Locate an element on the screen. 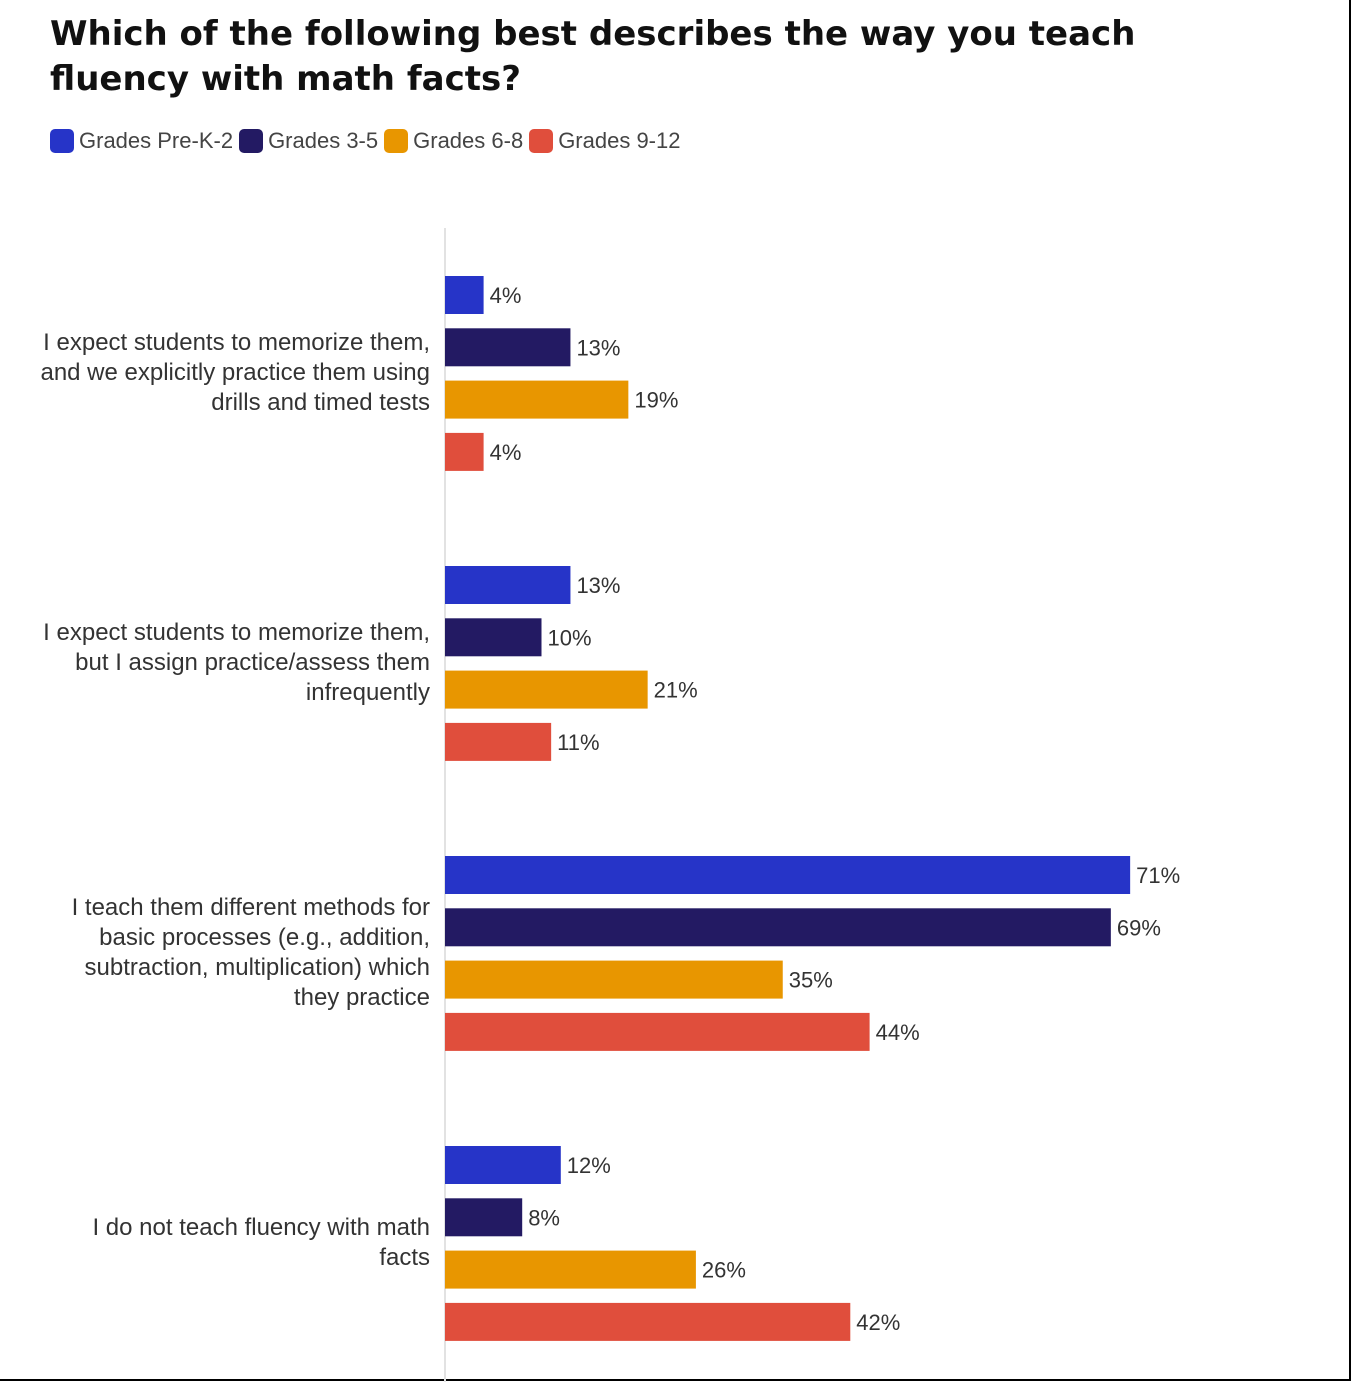  bar-value-label-1-4: 4% is located at coordinates (506, 452).